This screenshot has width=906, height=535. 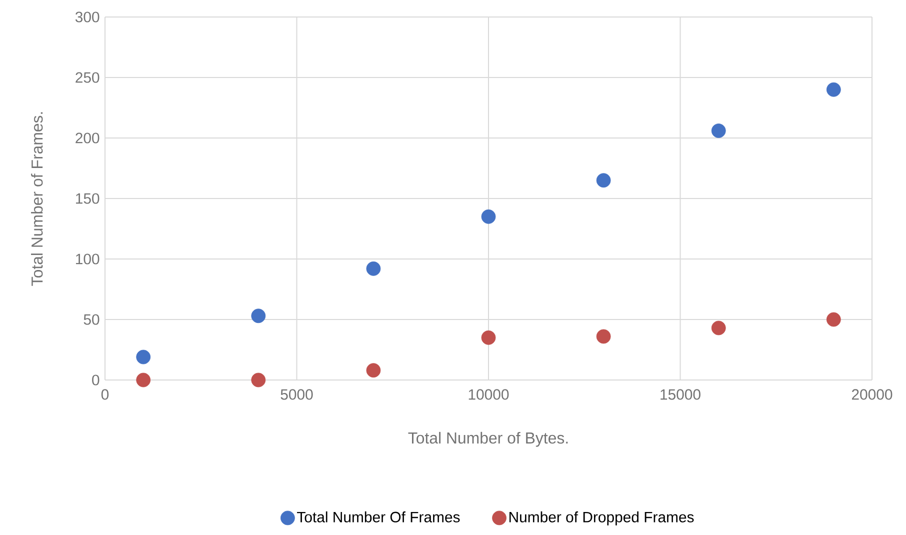 I want to click on x-tick-label: 0, so click(x=105, y=394).